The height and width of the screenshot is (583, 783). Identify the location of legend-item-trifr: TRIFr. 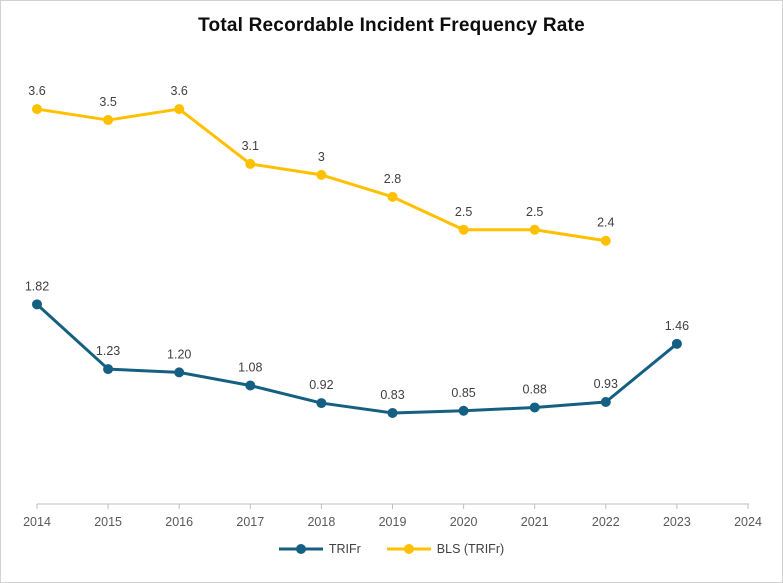
(319, 549).